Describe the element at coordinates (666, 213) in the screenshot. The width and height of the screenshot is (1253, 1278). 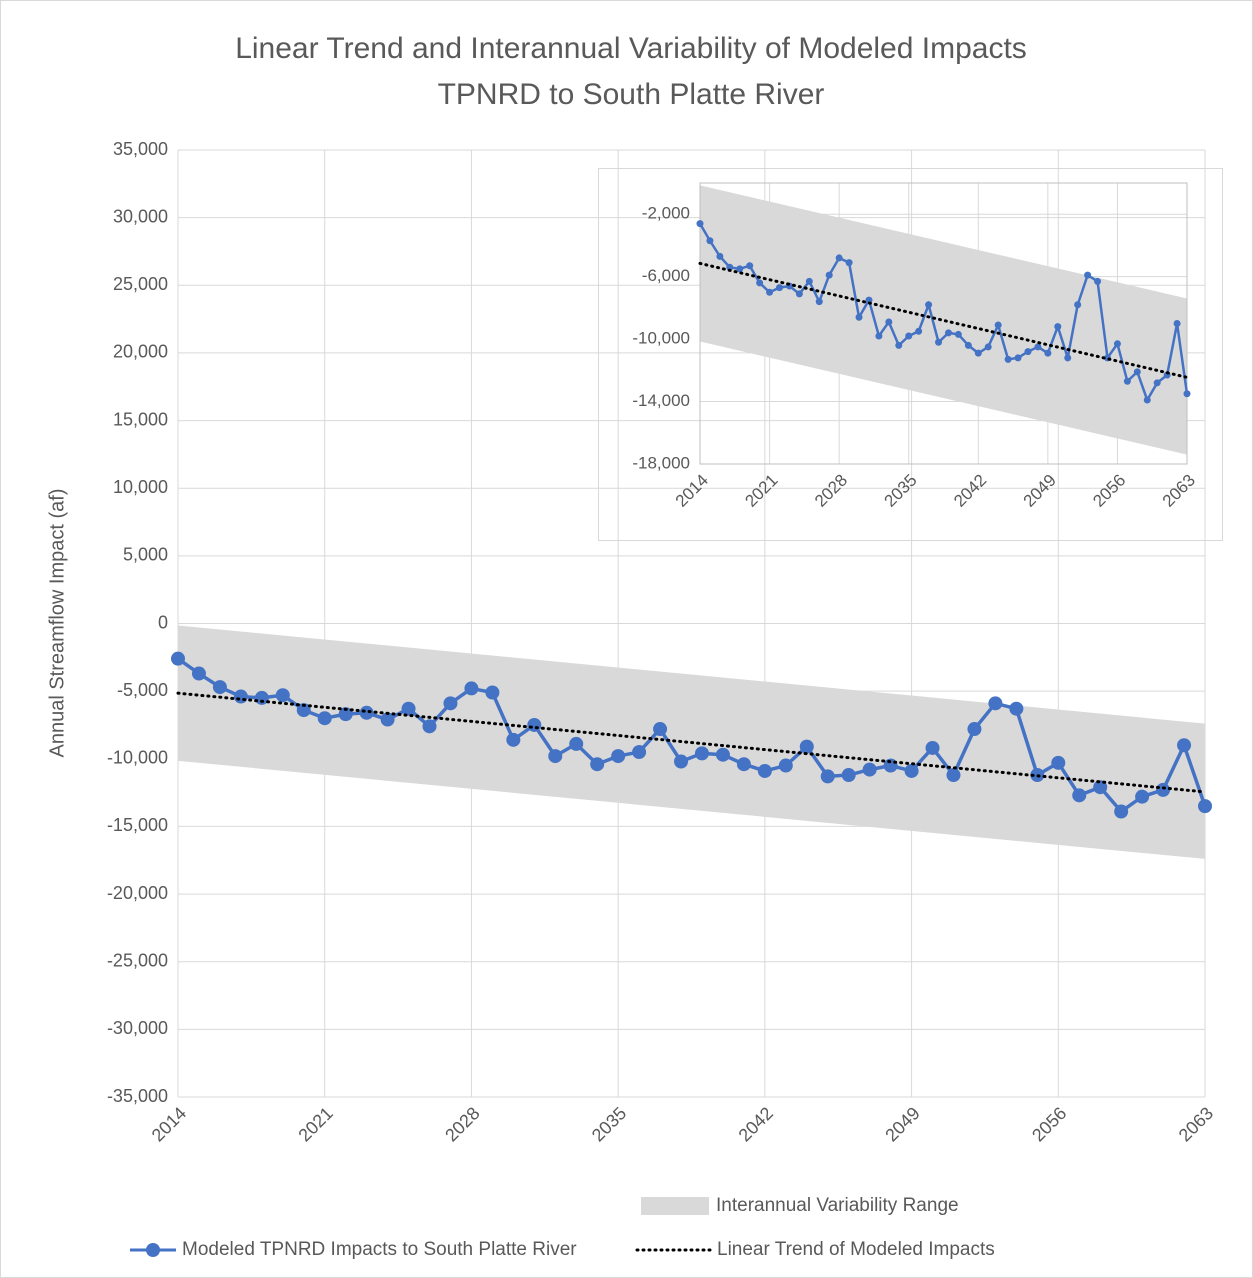
I see `y-tick-label: -2,000` at that location.